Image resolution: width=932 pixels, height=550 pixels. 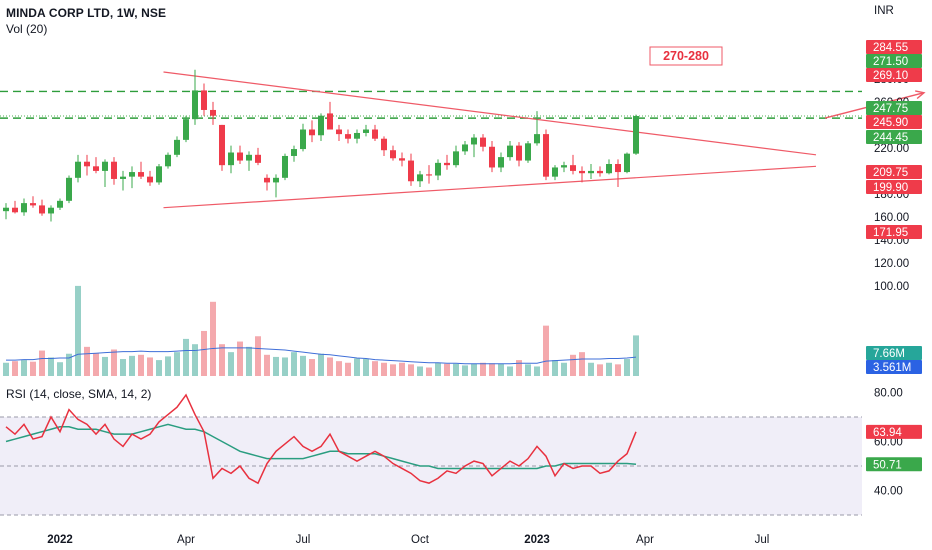 I want to click on rsi-indicator-label: RSI (14, close, SMA, 14, 2), so click(x=79, y=394).